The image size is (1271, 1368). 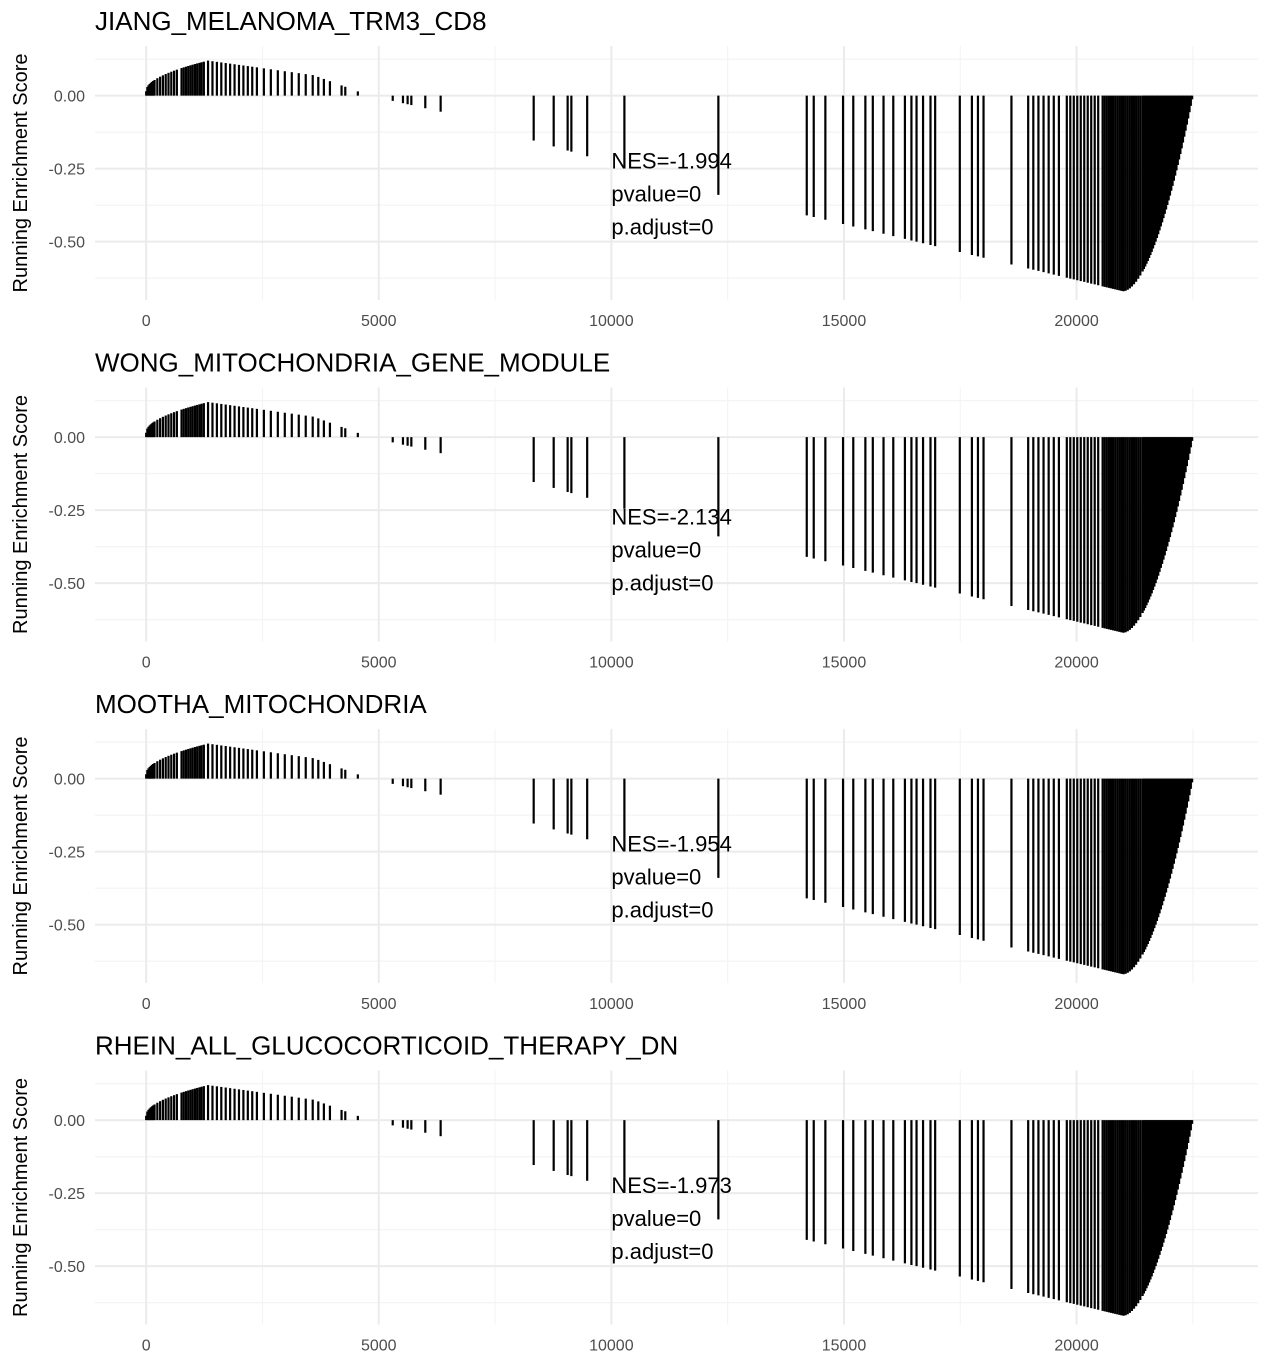 I want to click on stats-annotation: NES=-1.973, so click(x=671, y=1185).